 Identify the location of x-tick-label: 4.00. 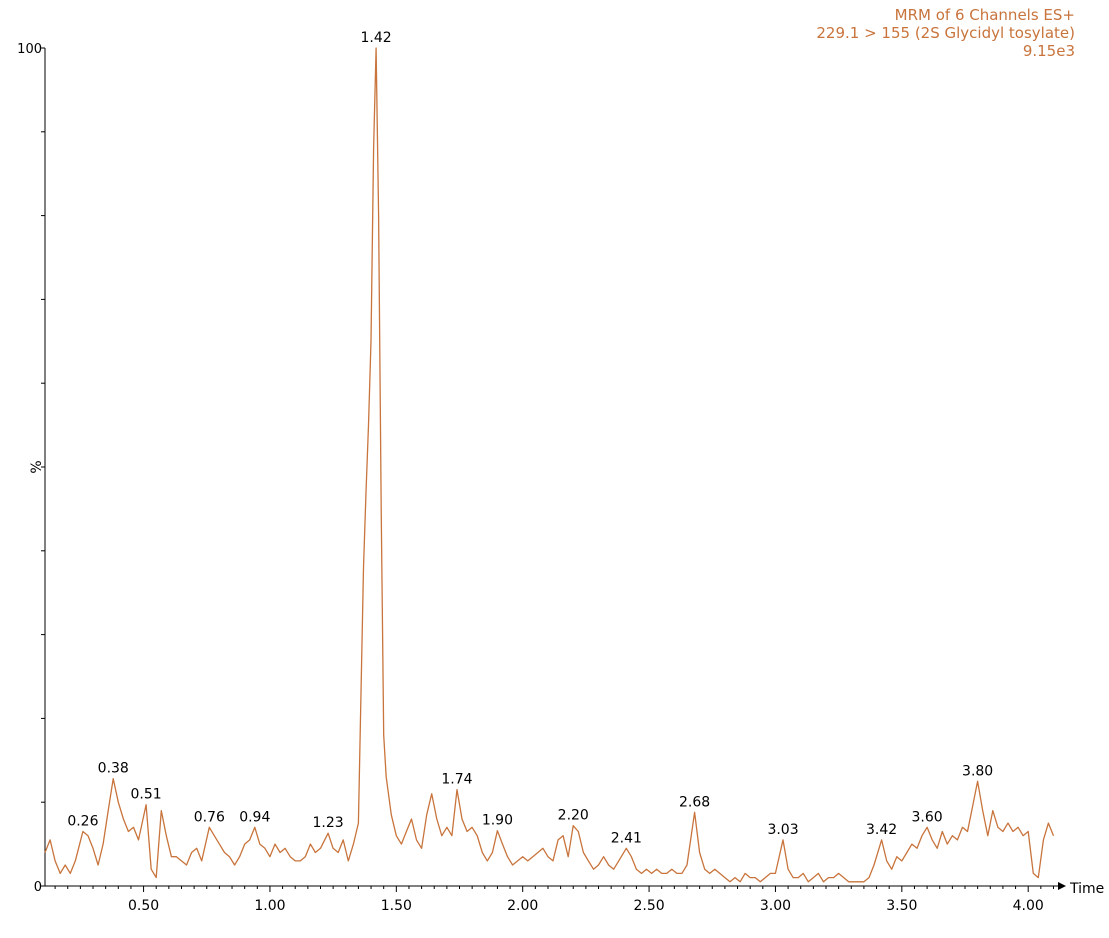
(1028, 906).